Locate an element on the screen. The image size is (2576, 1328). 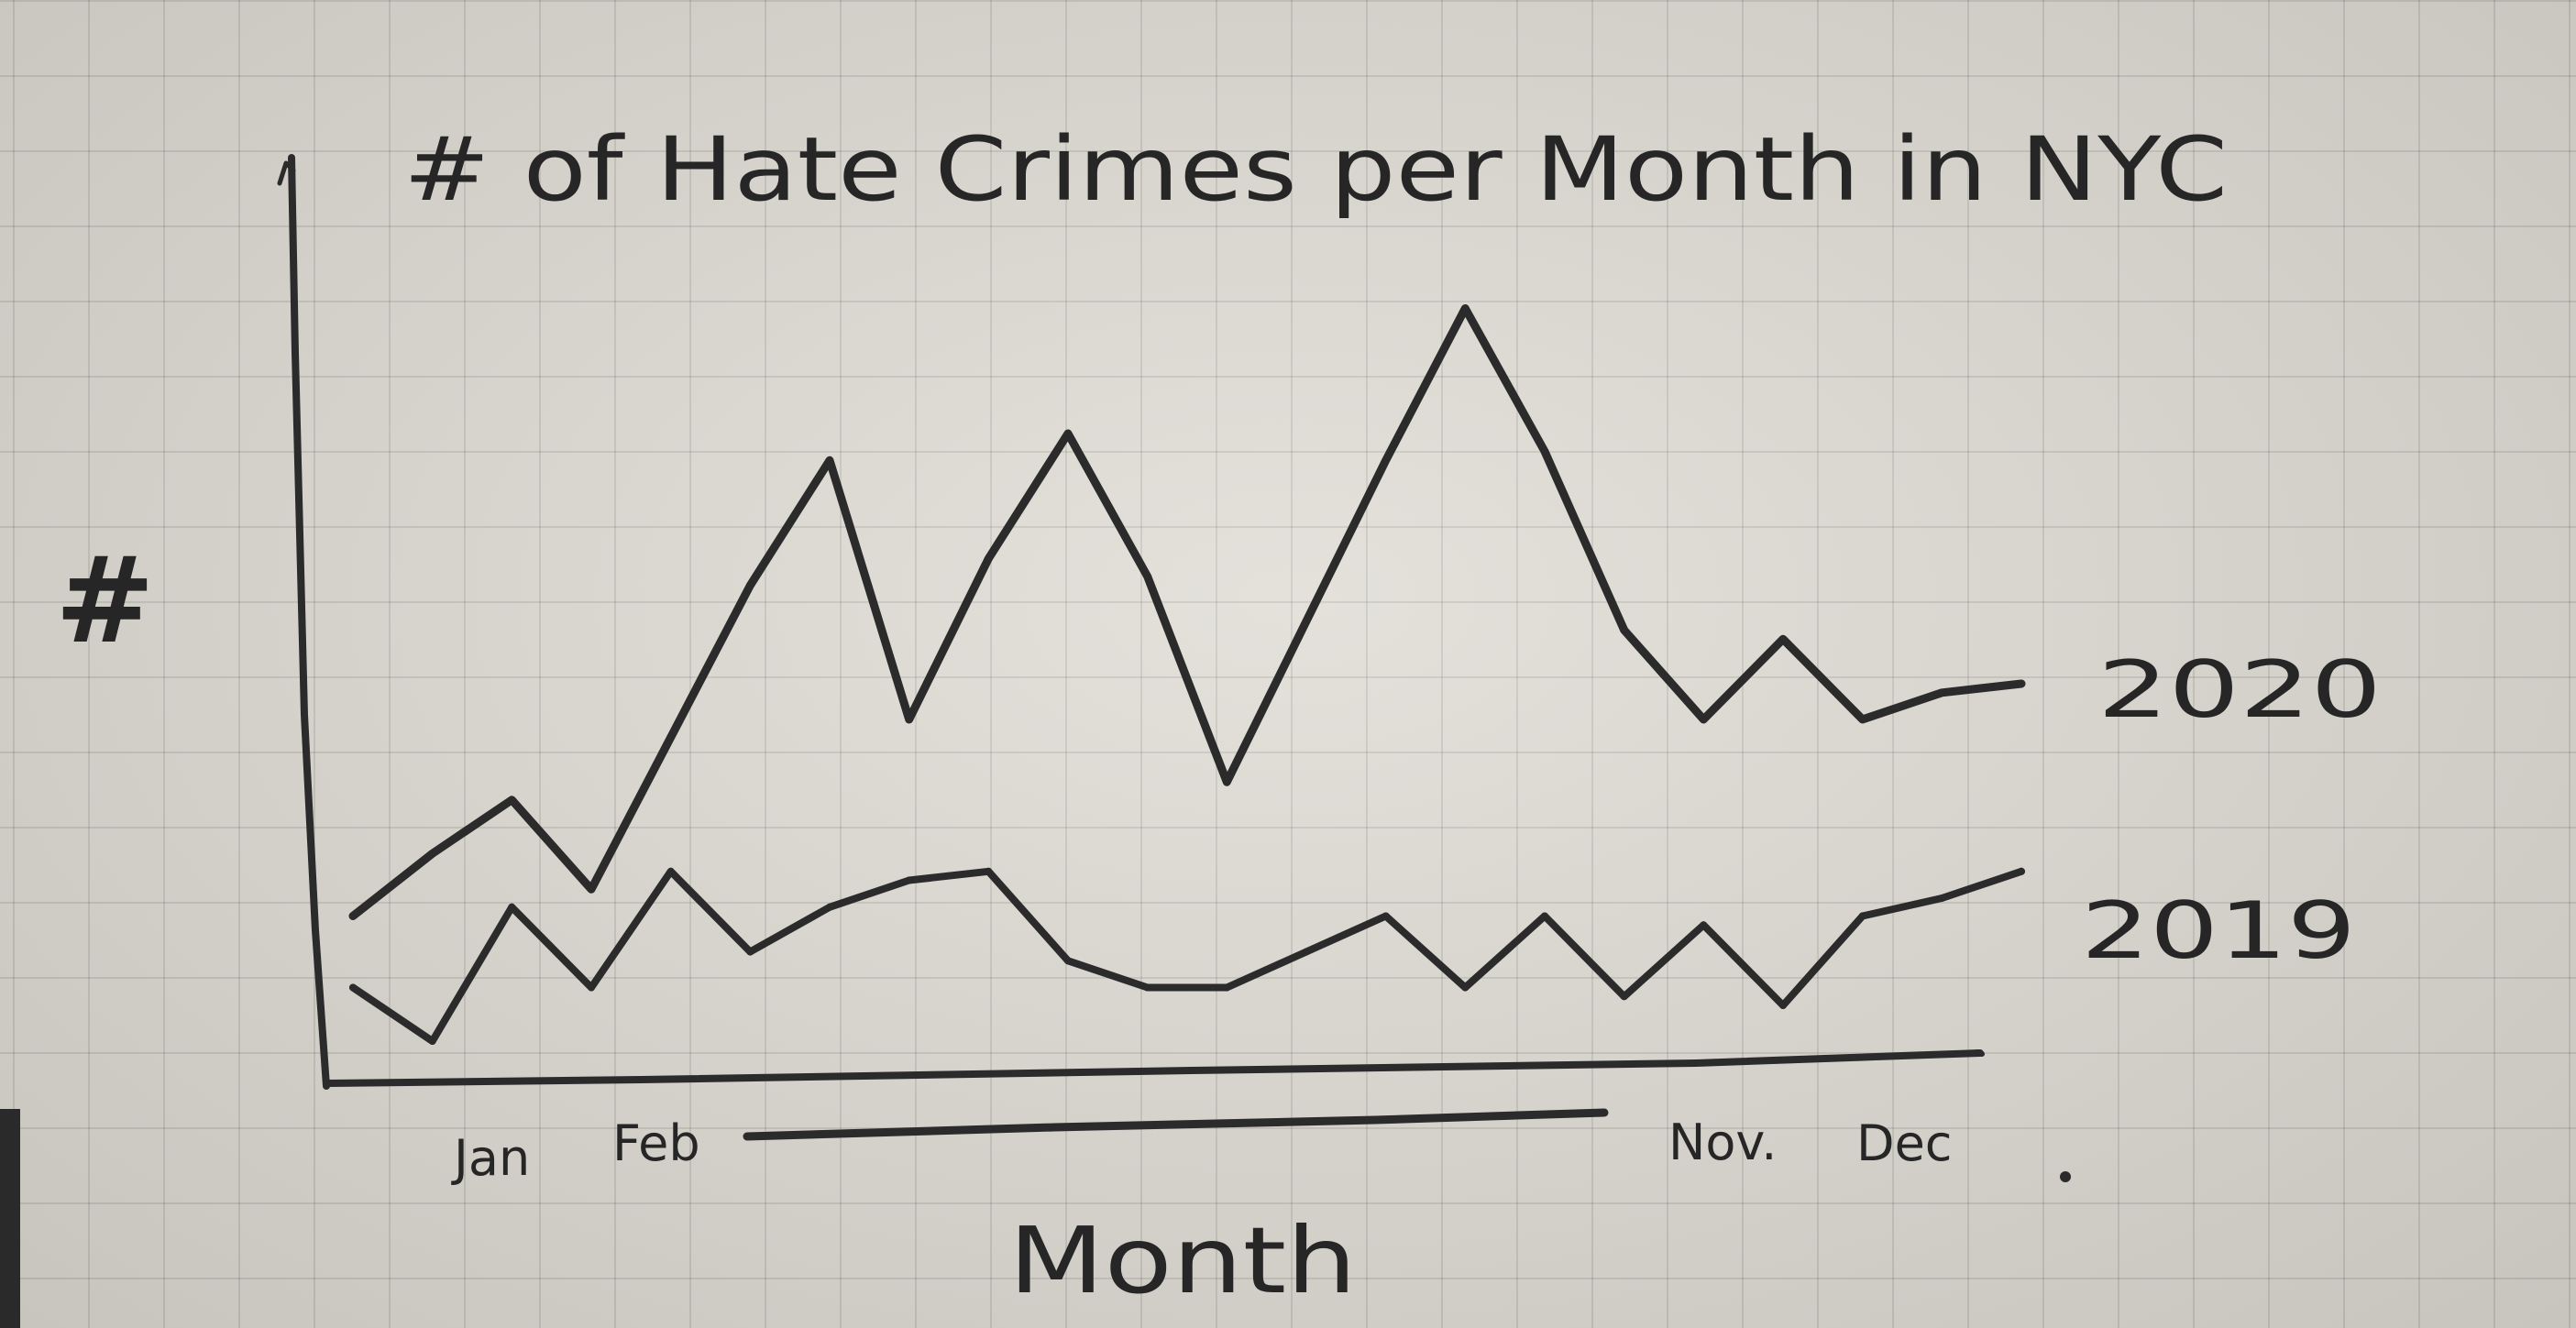
chart-title: # of Hate Crimes per Month in NYC is located at coordinates (1316, 169).